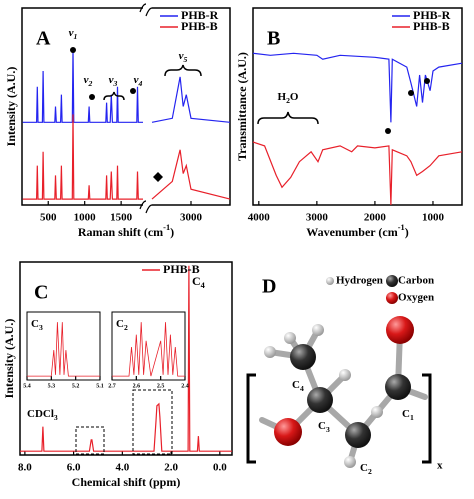 This screenshot has height=499, width=474. Describe the element at coordinates (161, 386) in the screenshot. I see `x-tick-label: 2.5` at that location.